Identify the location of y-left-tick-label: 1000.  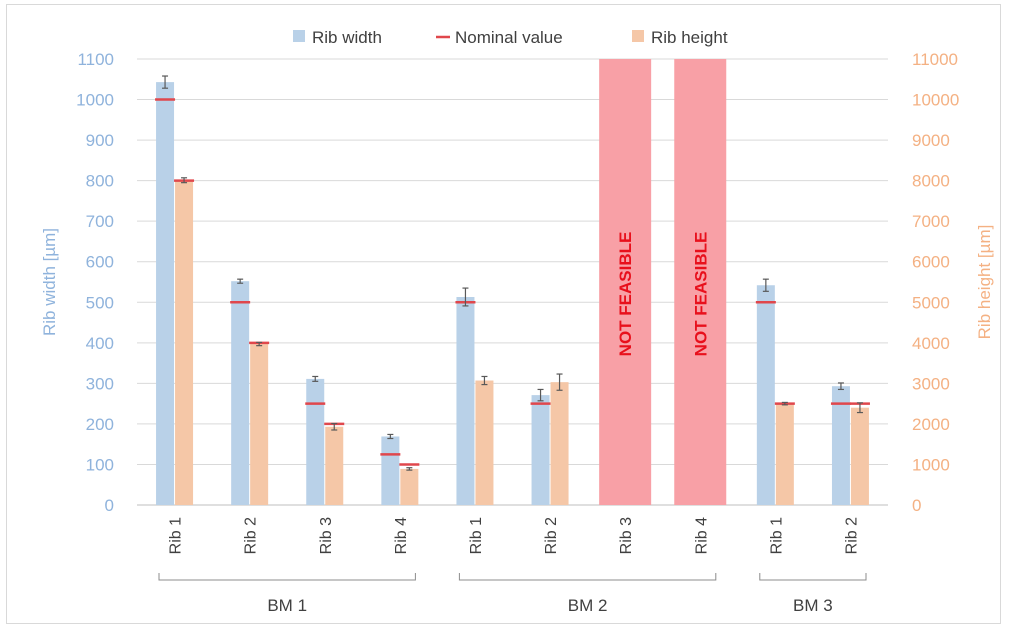
(95, 100).